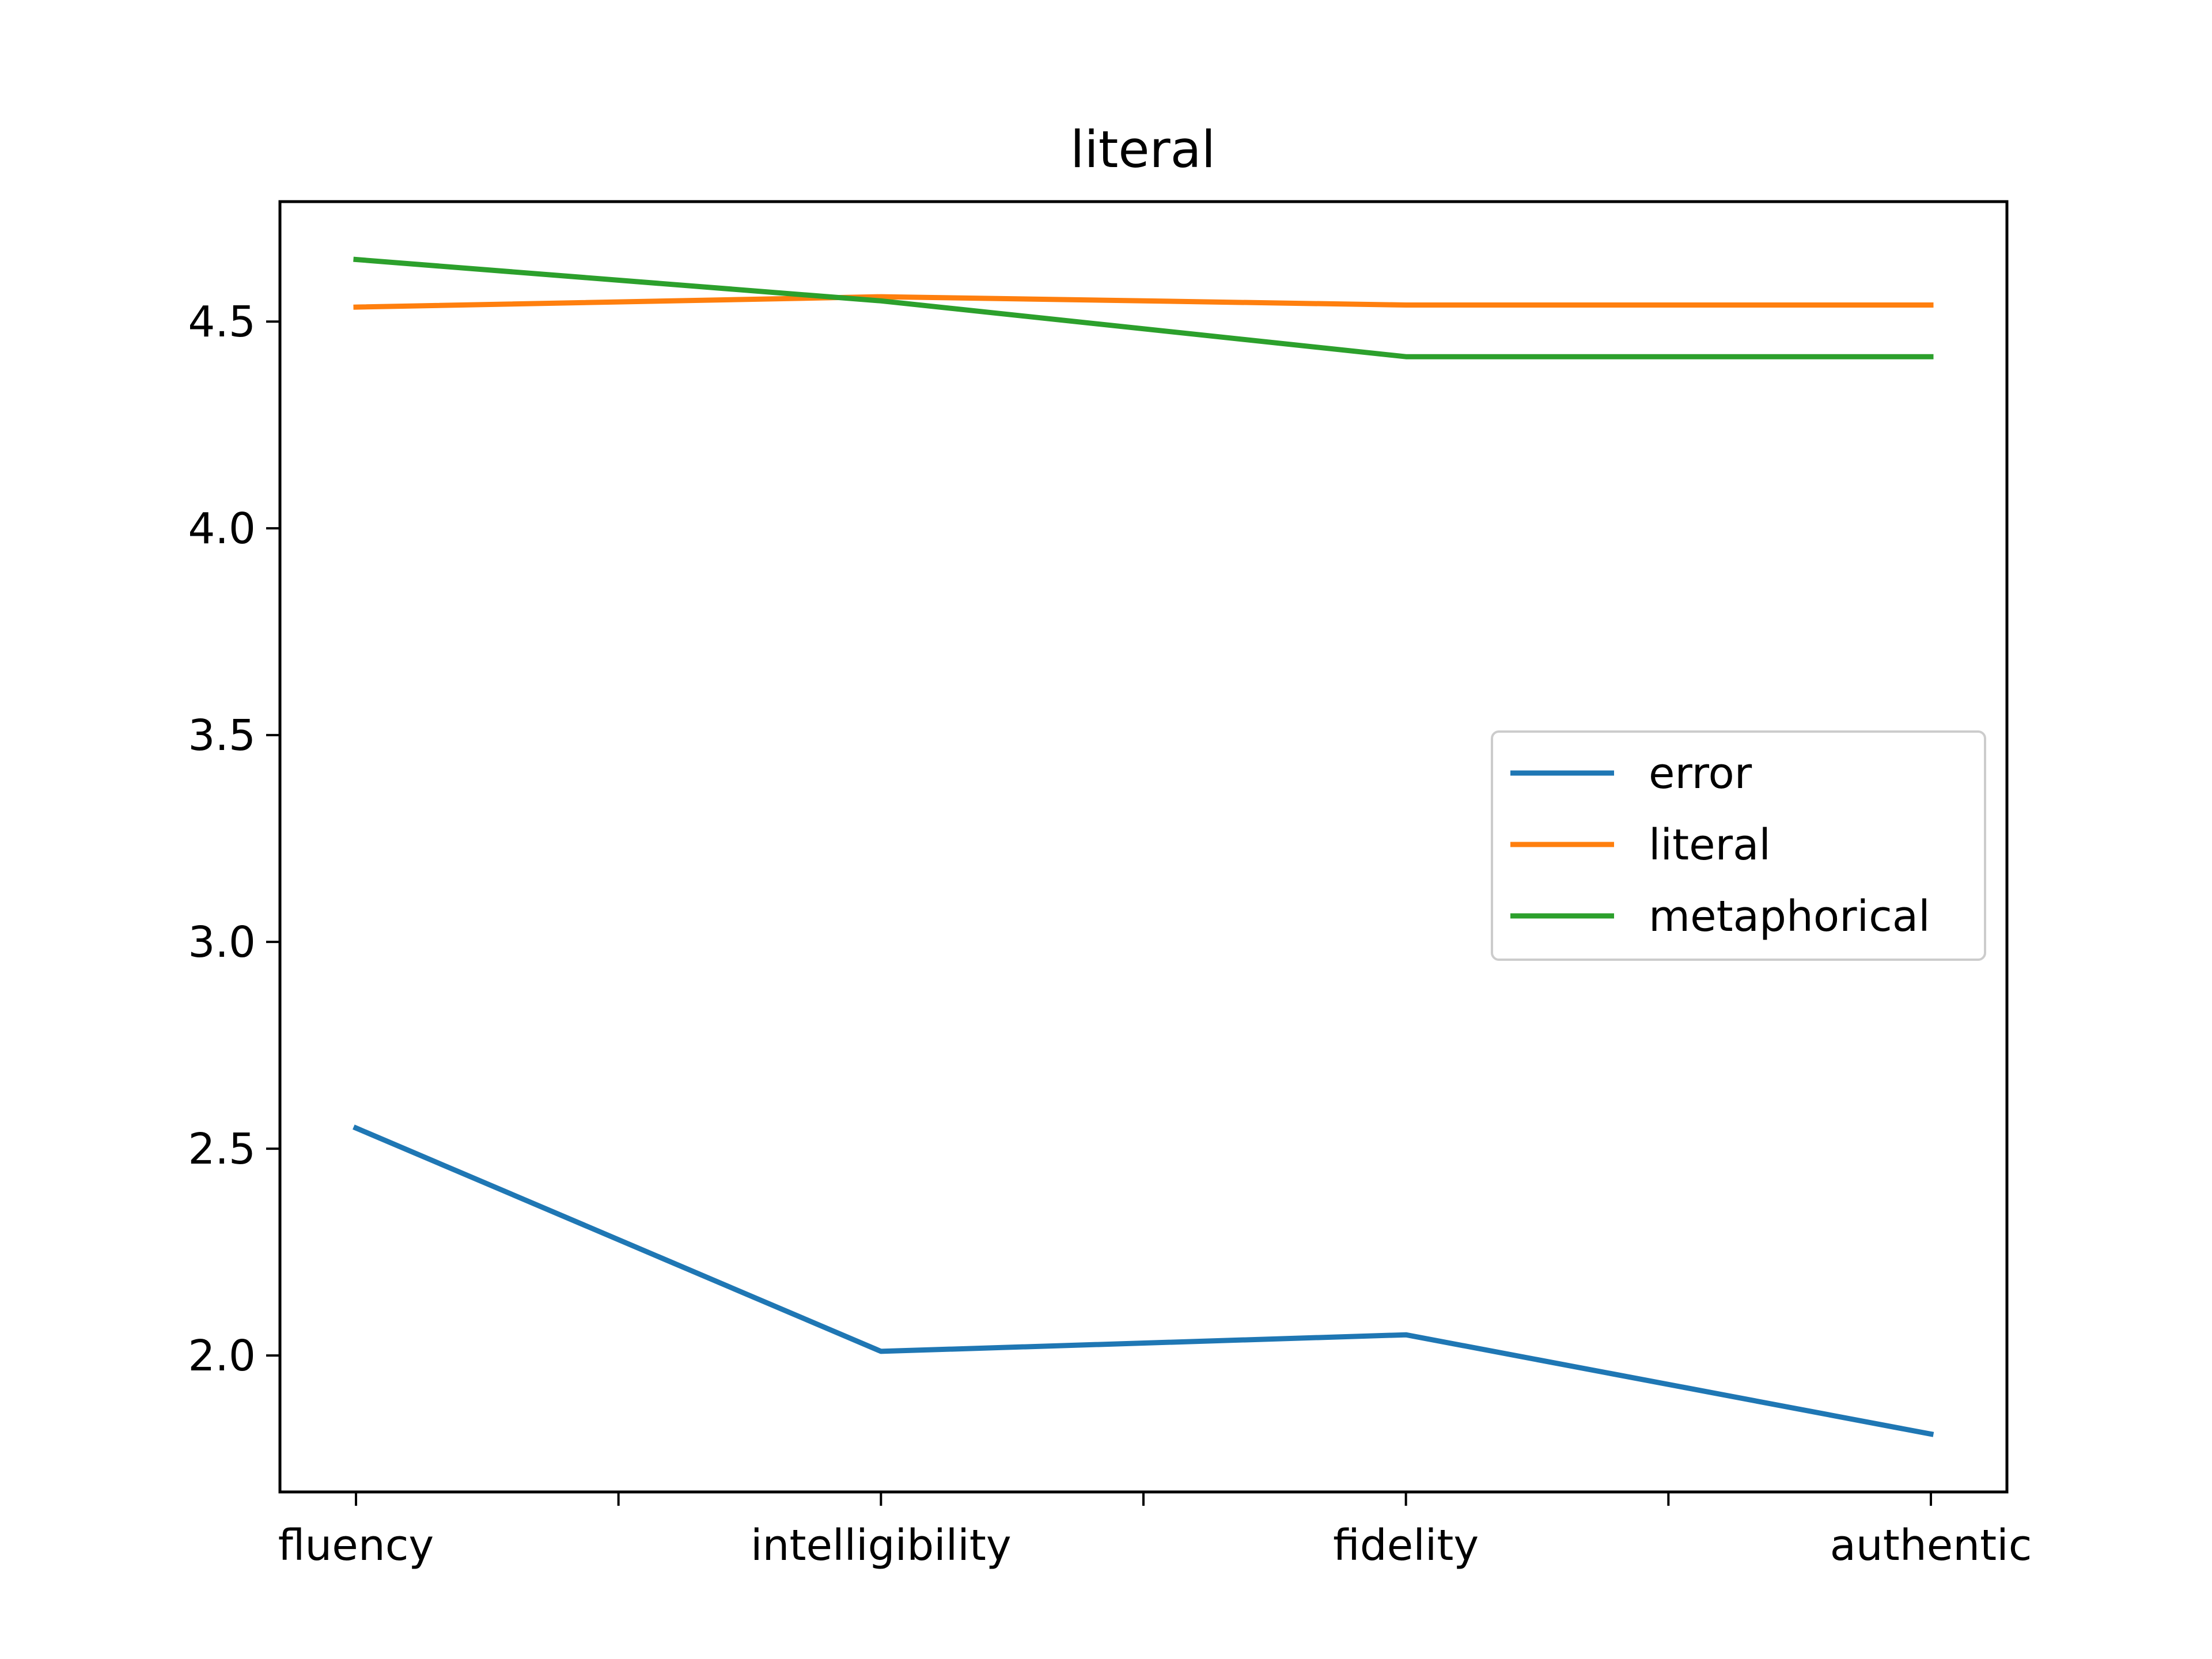 This screenshot has height=1659, width=2212. Describe the element at coordinates (222, 322) in the screenshot. I see `y-tick-label: 4.5` at that location.